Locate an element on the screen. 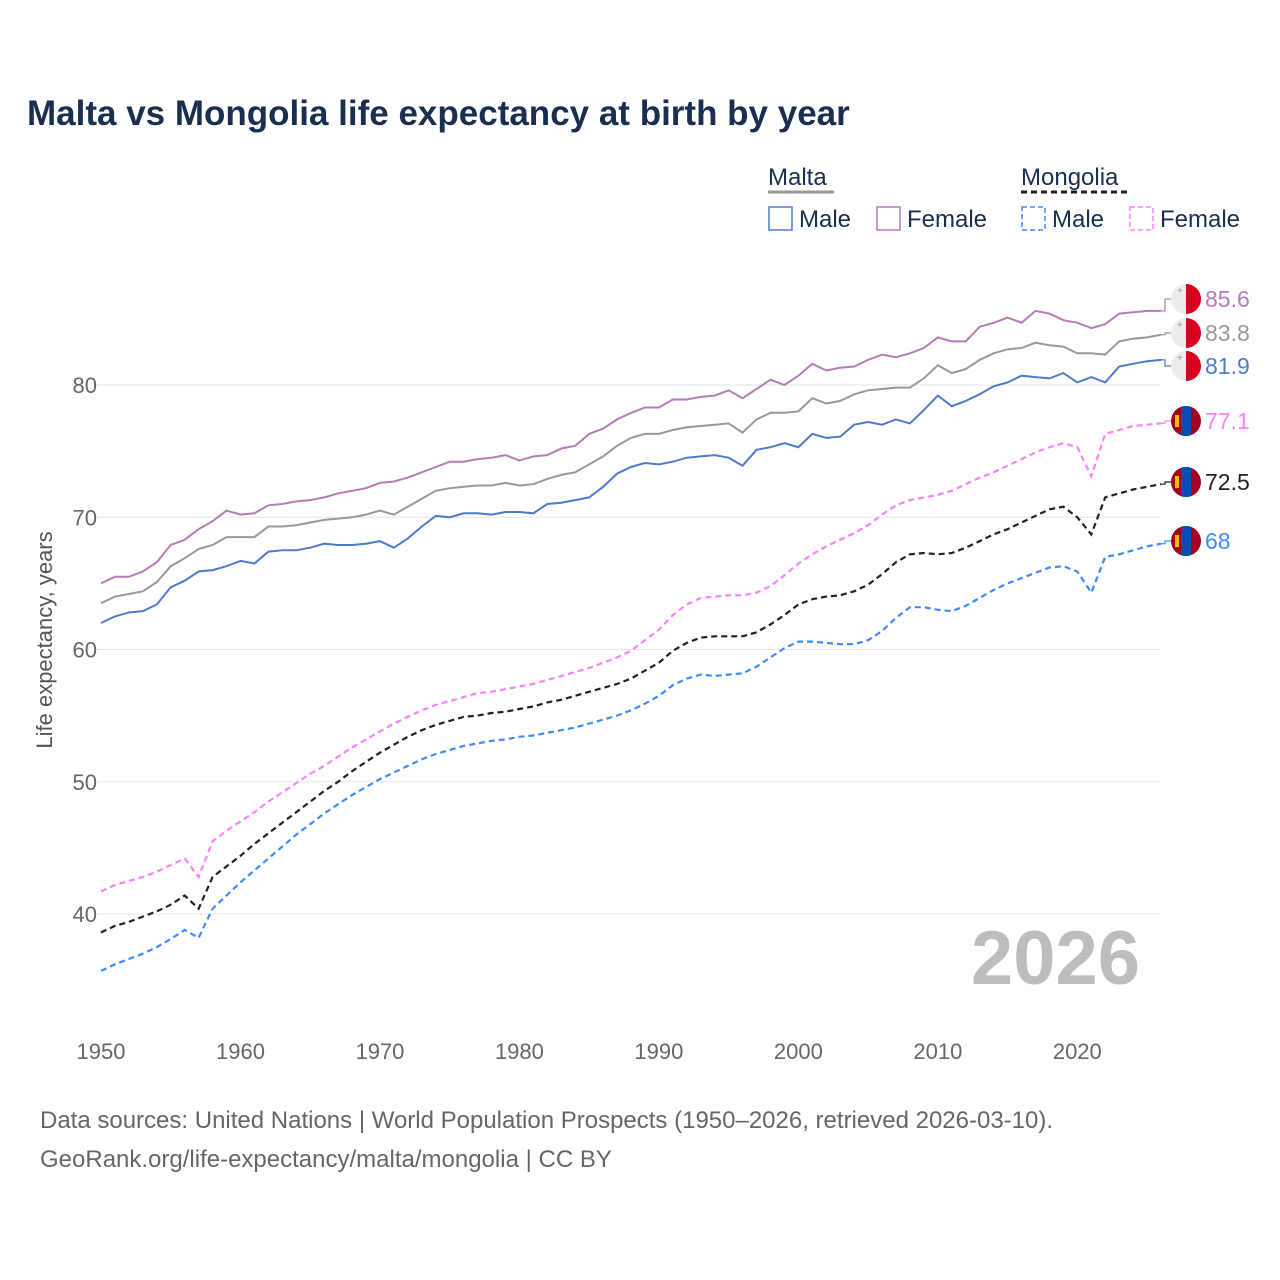 Image resolution: width=1280 pixels, height=1280 pixels. end-value-label: 81.9 is located at coordinates (1227, 366).